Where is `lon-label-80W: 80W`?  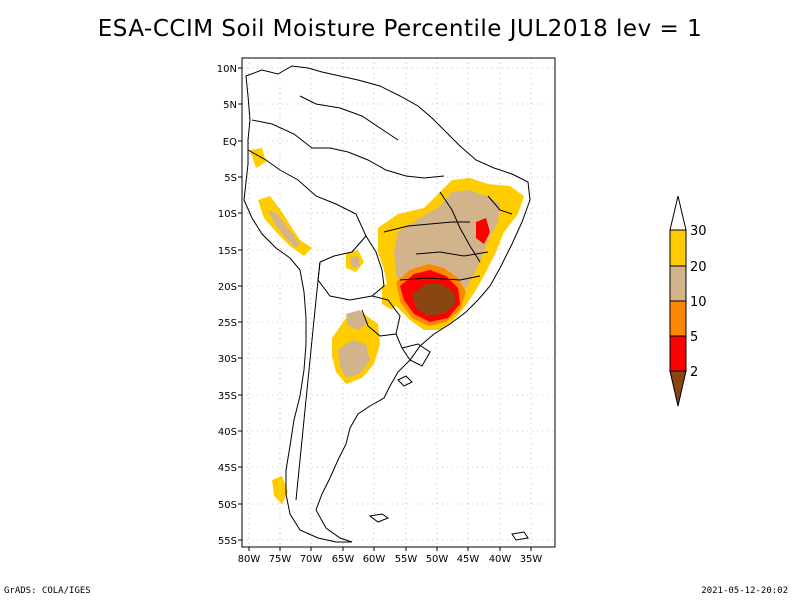
lon-label-80W: 80W is located at coordinates (249, 559).